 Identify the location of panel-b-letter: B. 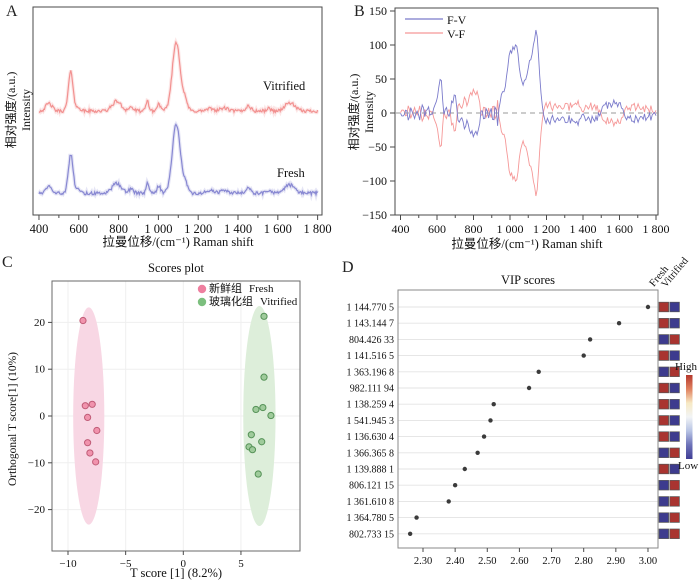
(359, 11).